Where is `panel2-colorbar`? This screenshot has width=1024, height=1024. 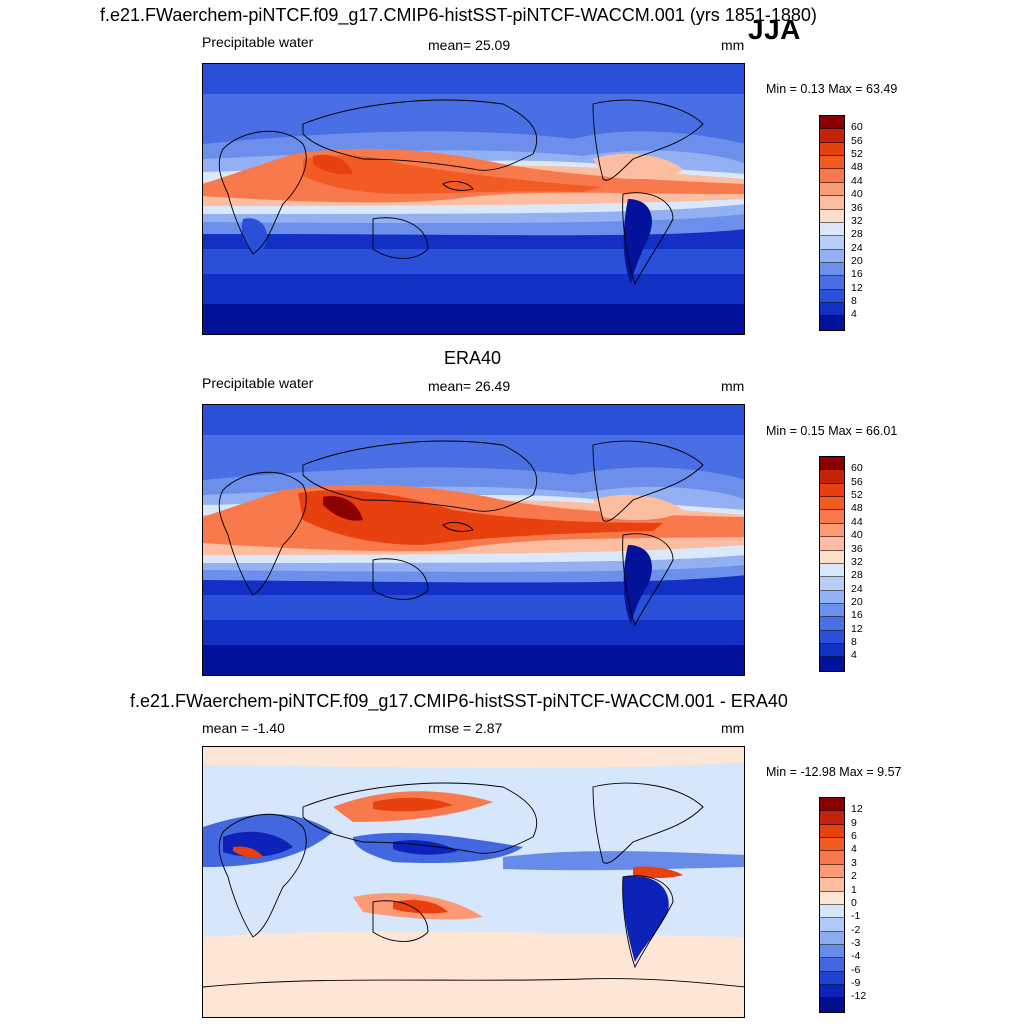 panel2-colorbar is located at coordinates (832, 564).